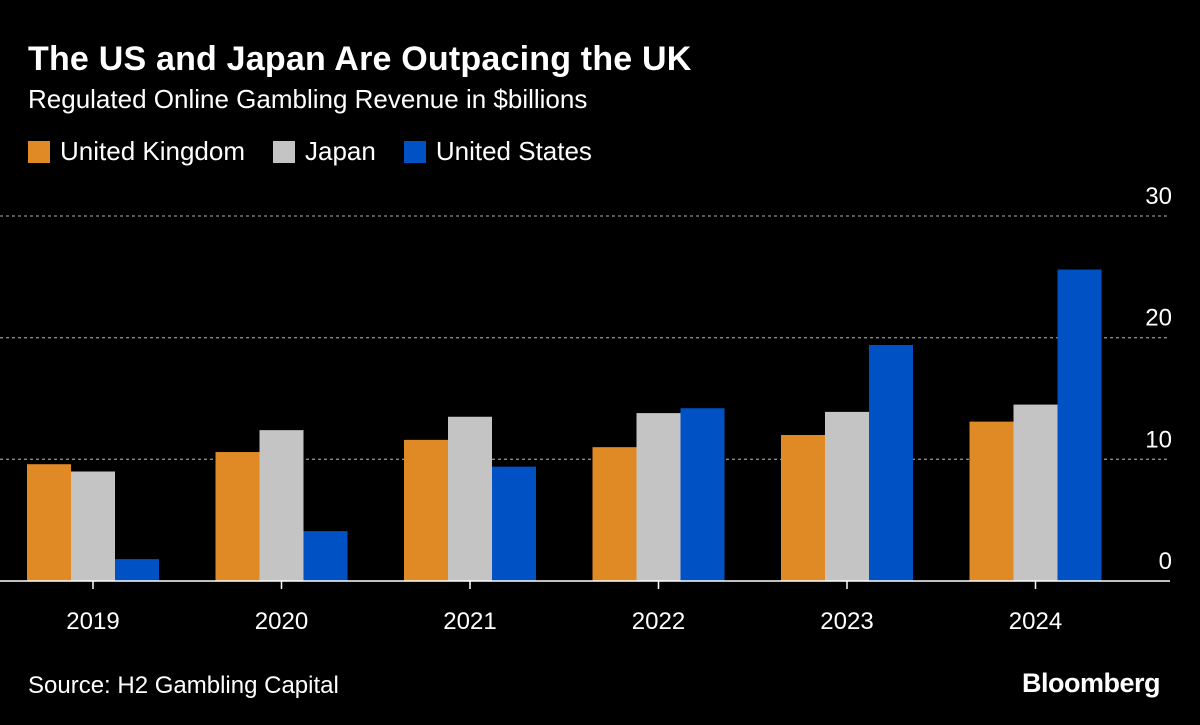 Image resolution: width=1200 pixels, height=725 pixels. Describe the element at coordinates (846, 621) in the screenshot. I see `x-tick-label-2023: 2023` at that location.